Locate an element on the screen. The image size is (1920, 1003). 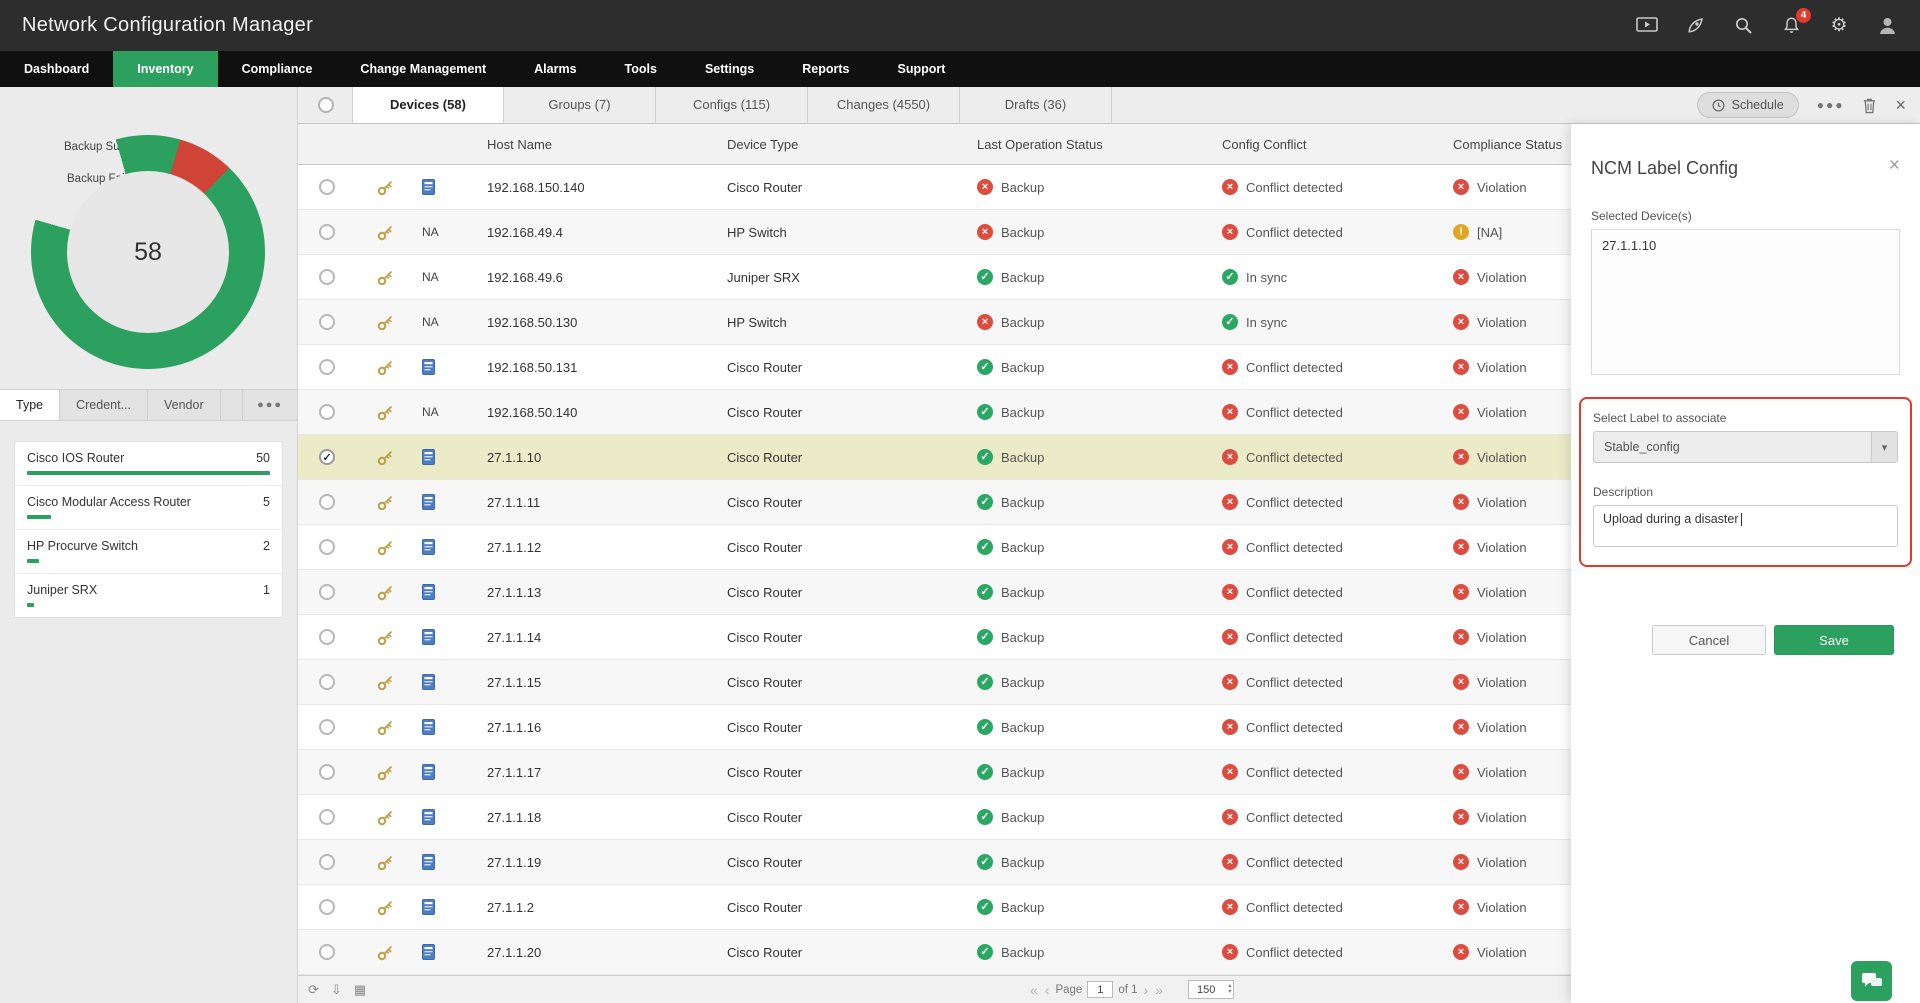
host-name: 27.1.1.2 is located at coordinates (510, 907).